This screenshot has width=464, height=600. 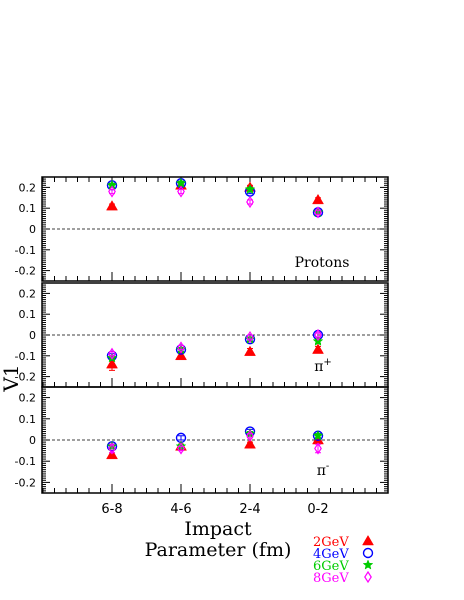 What do you see at coordinates (202, 229) in the screenshot?
I see `panel-1: 0.2 0.1 0 -0.1 -0.2 Protons` at bounding box center [202, 229].